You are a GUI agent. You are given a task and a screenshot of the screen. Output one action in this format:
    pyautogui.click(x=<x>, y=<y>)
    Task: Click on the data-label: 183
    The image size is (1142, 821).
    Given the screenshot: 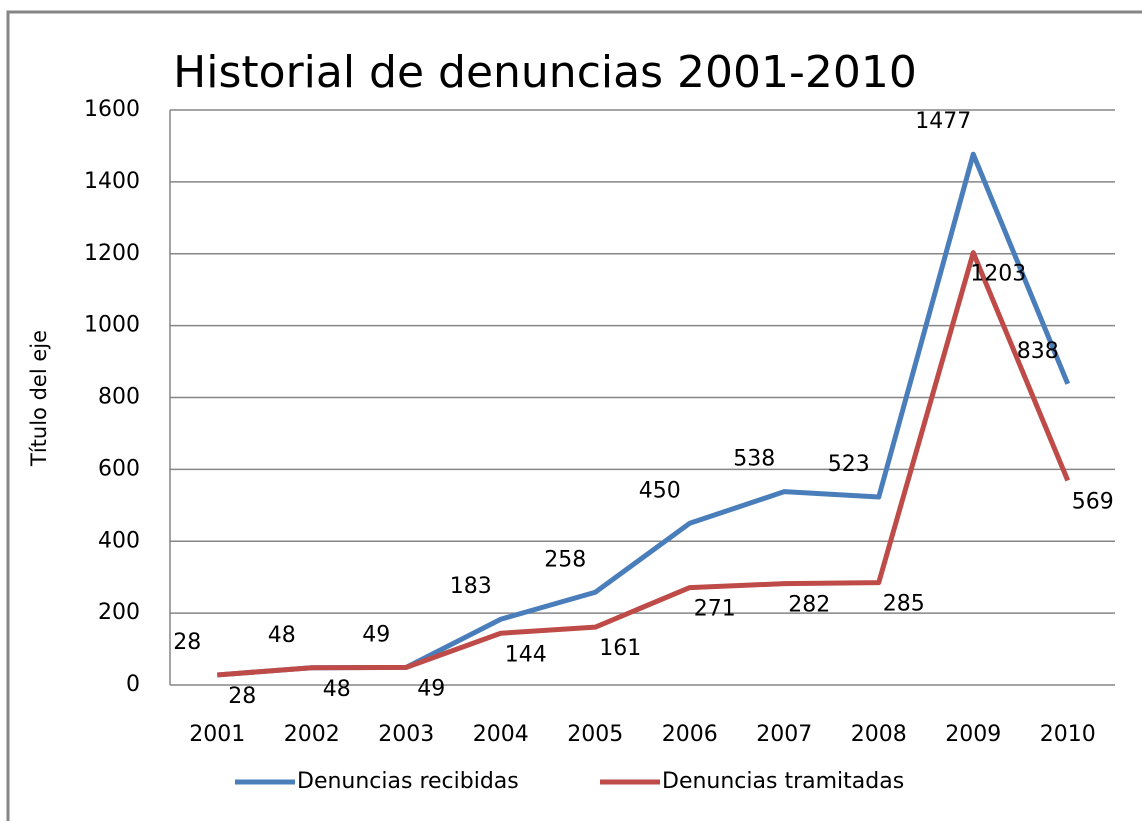 What is the action you would take?
    pyautogui.click(x=471, y=586)
    